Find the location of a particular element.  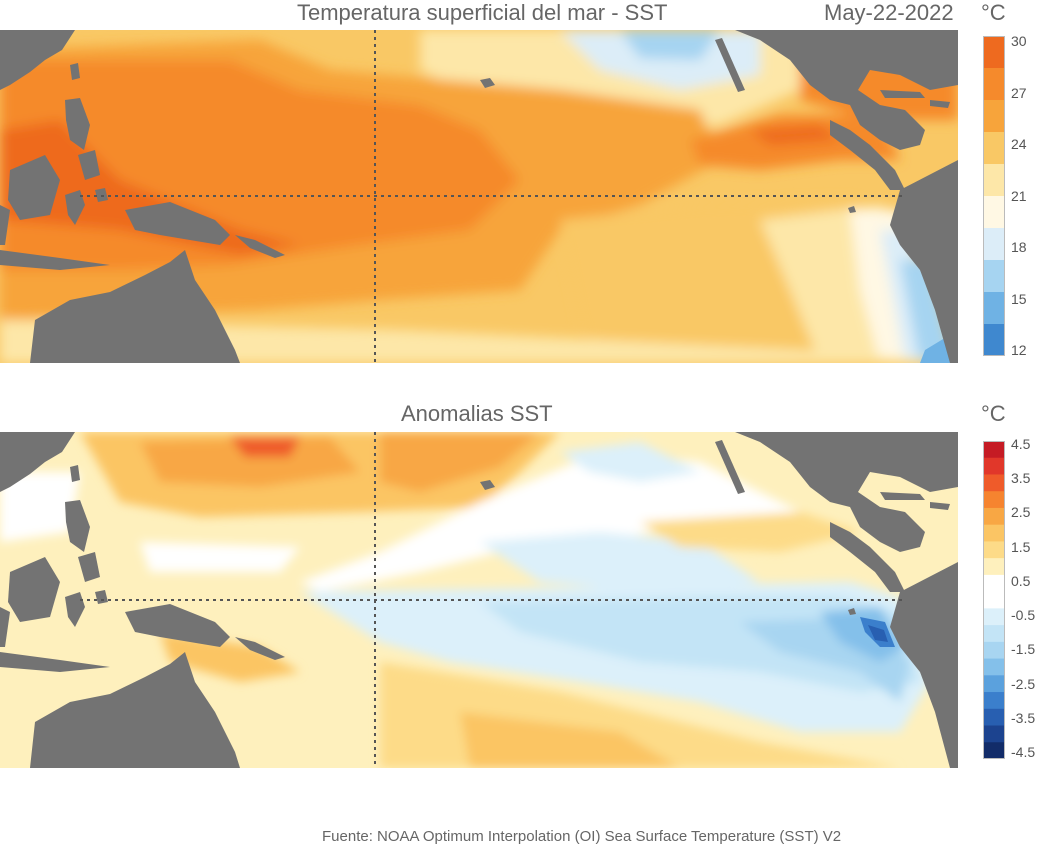

sst-colorbar-tick-label: 21 is located at coordinates (1019, 195).